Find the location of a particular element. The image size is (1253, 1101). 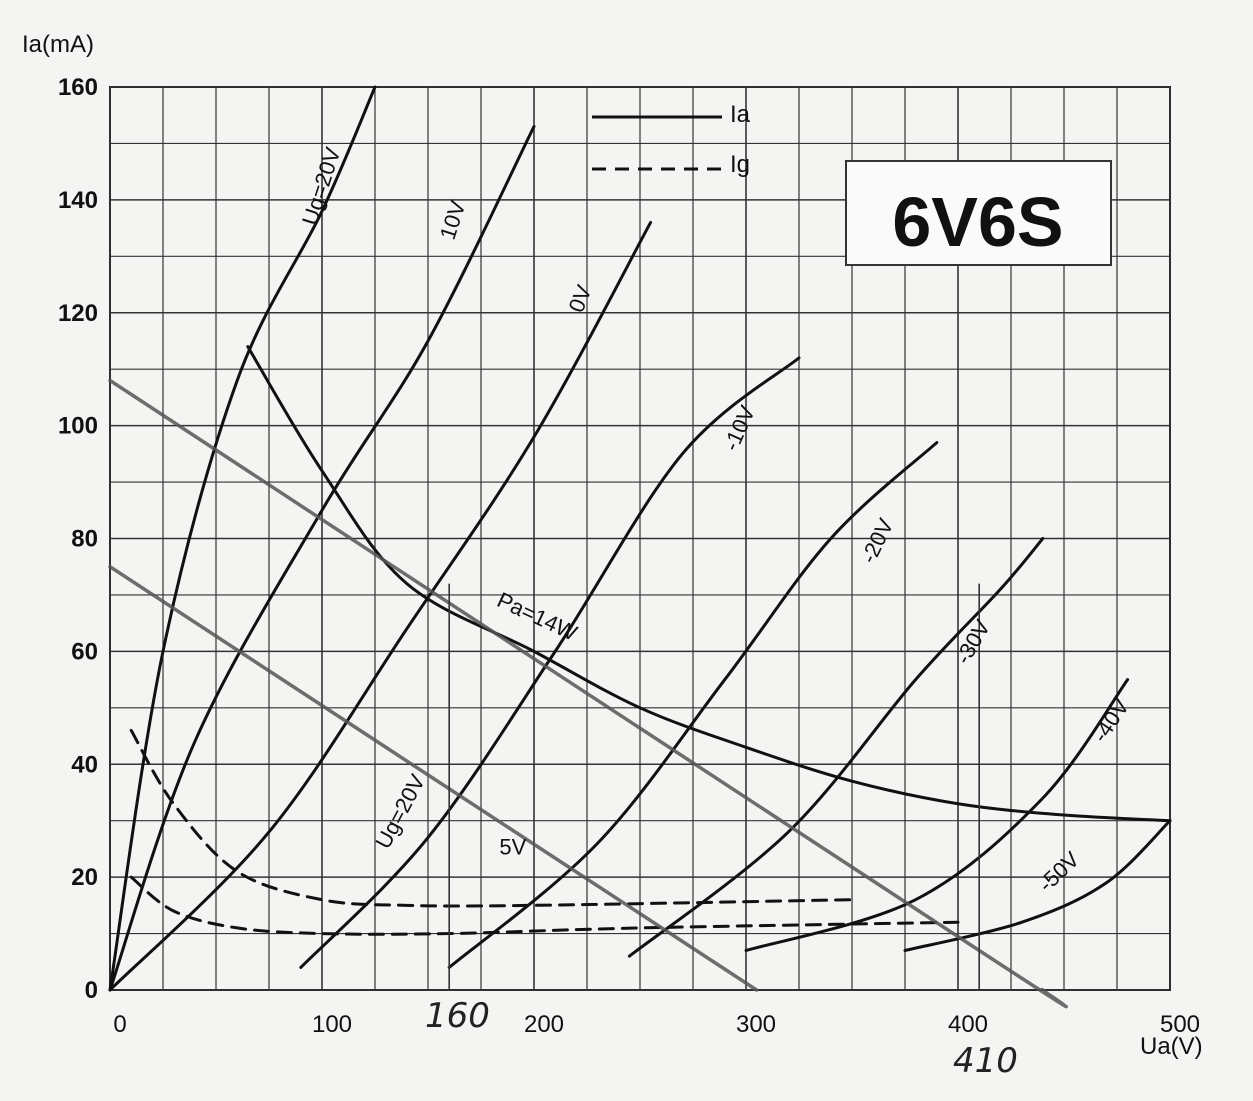

curve-label-ugm40: -40V is located at coordinates (1110, 720).